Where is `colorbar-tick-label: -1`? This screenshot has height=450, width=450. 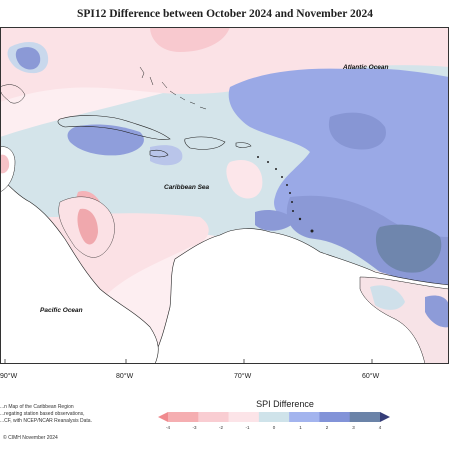 colorbar-tick-label: -1 is located at coordinates (247, 427).